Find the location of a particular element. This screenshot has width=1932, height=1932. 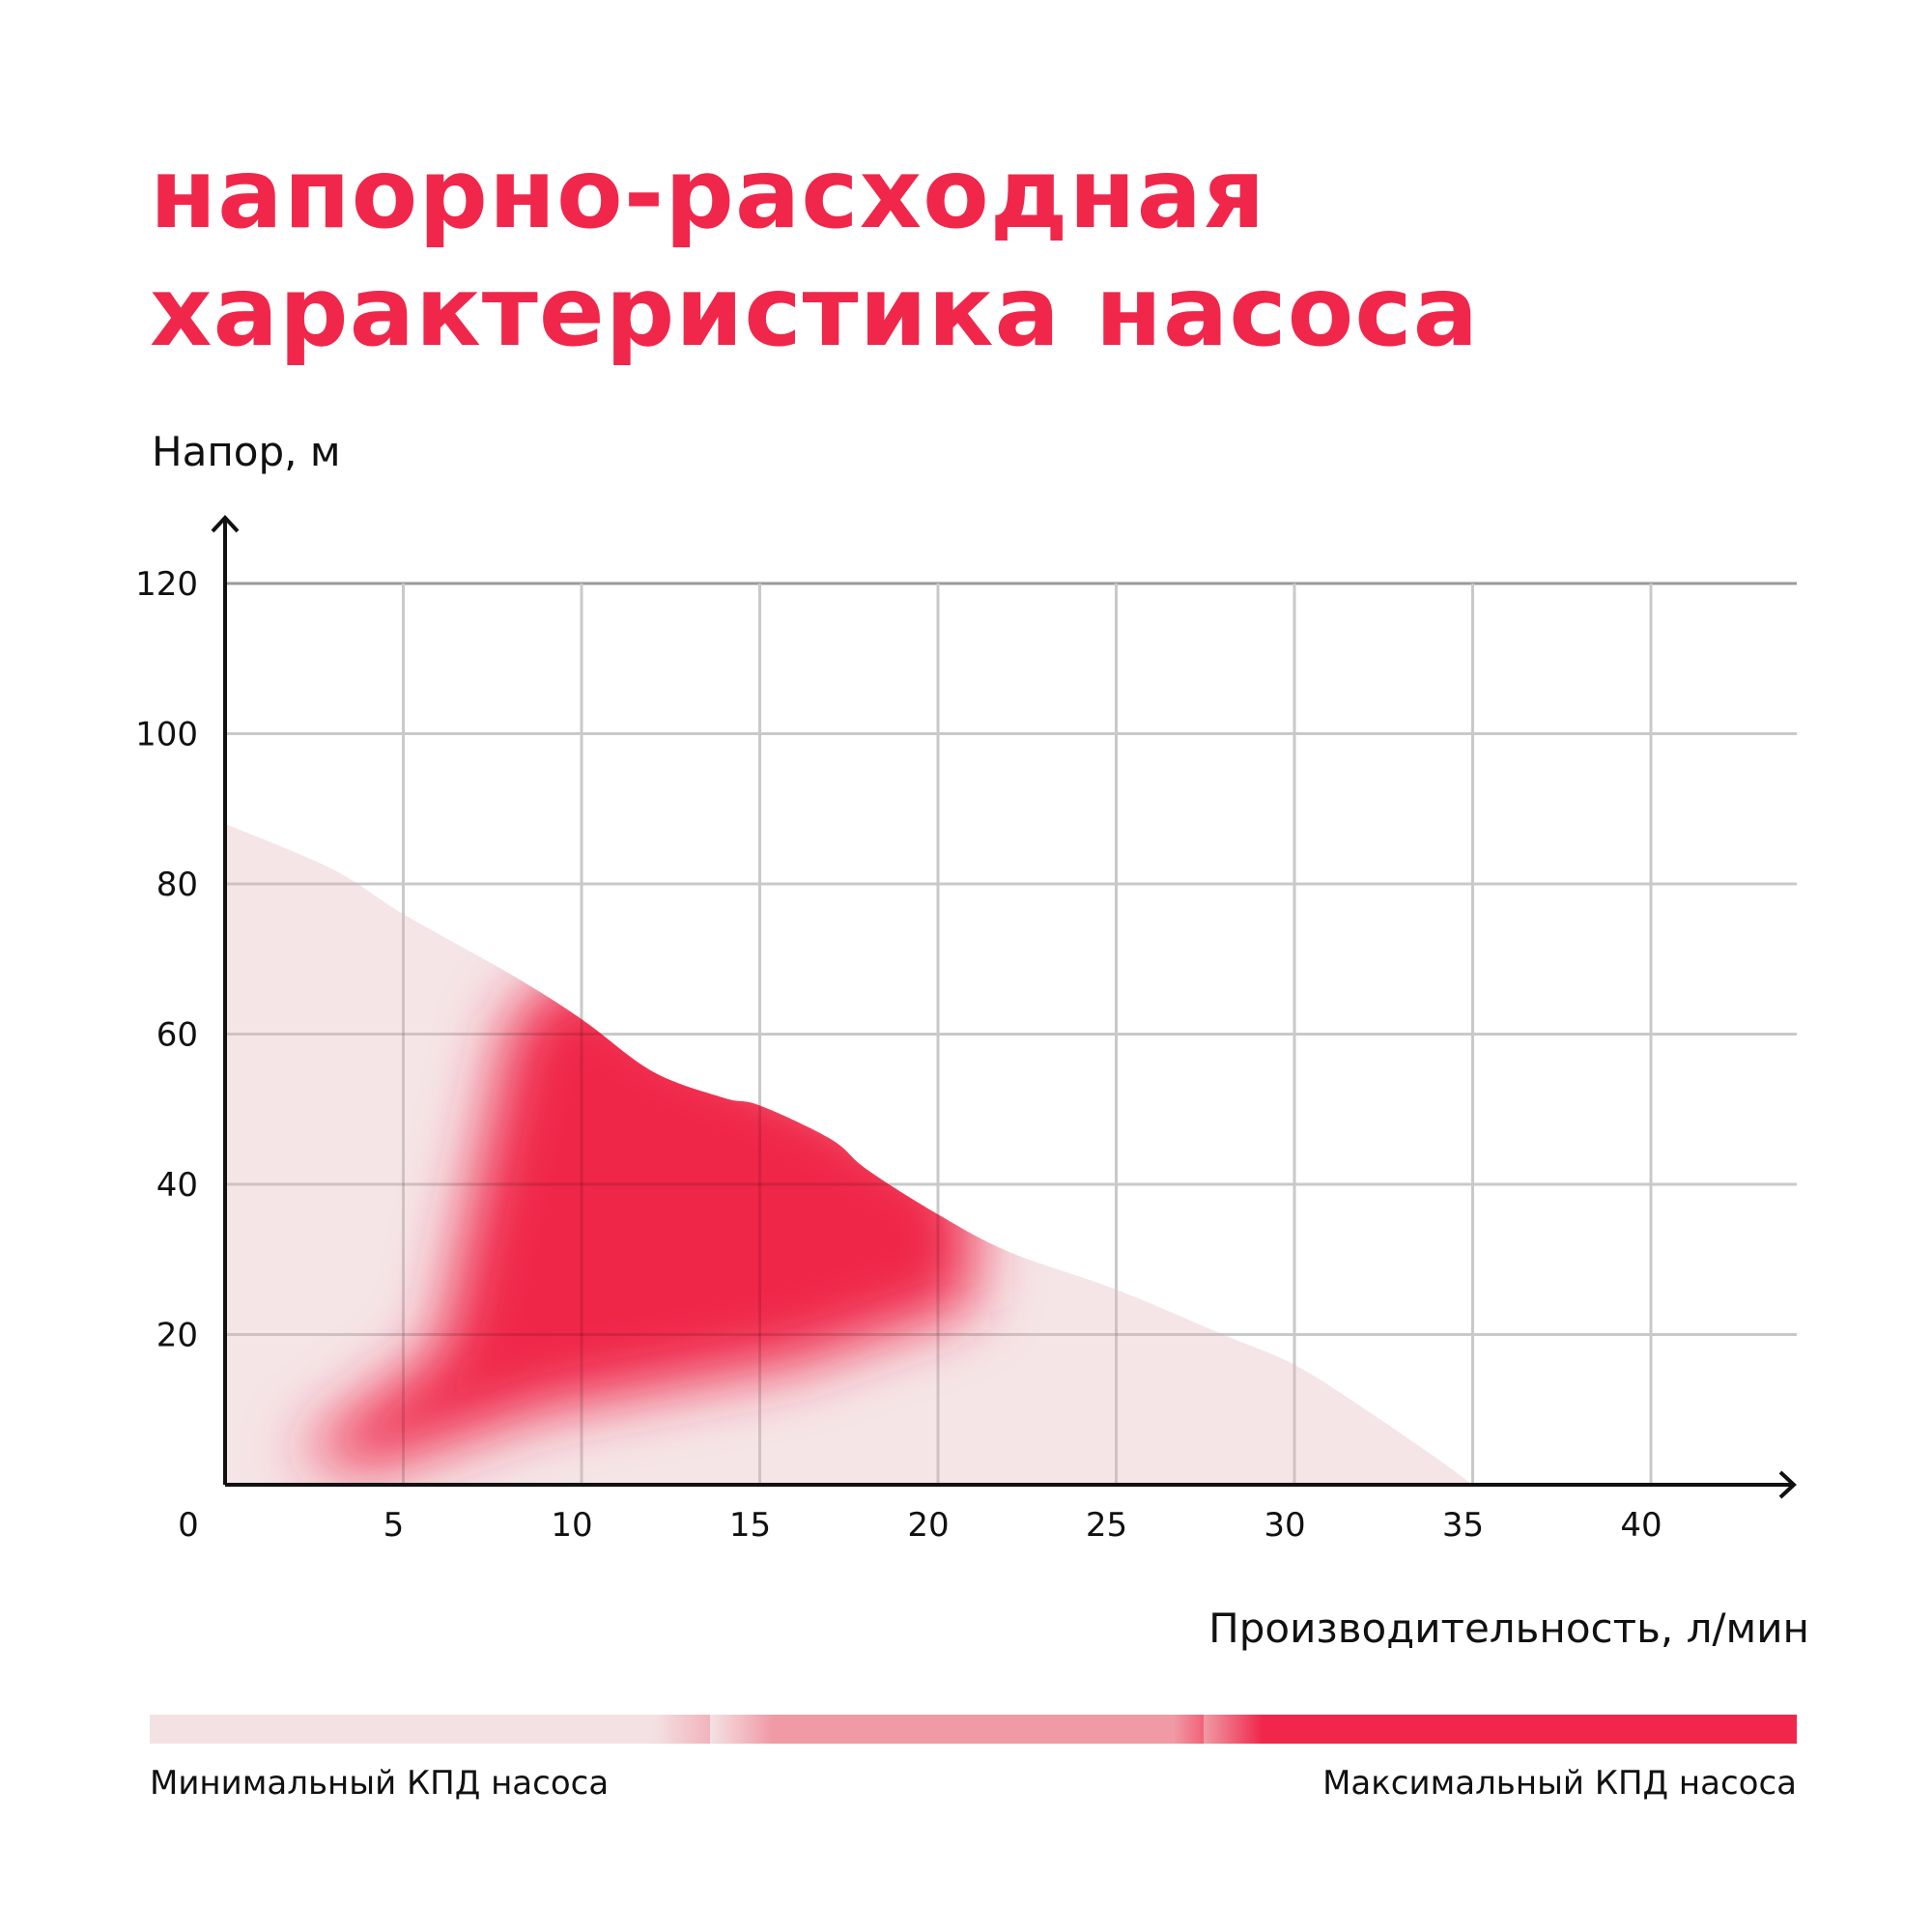

x-tick-15: 15 is located at coordinates (750, 1525).